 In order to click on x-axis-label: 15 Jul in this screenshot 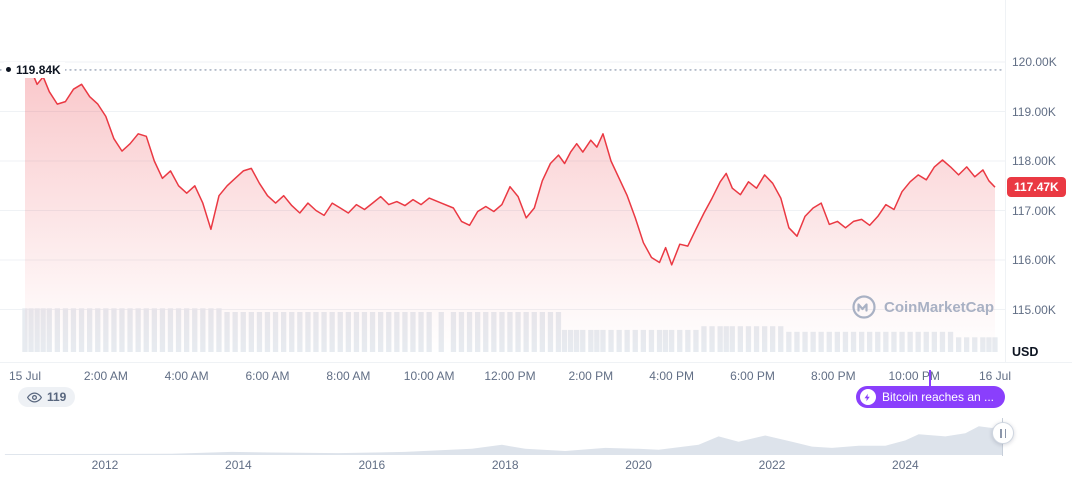, I will do `click(25, 376)`.